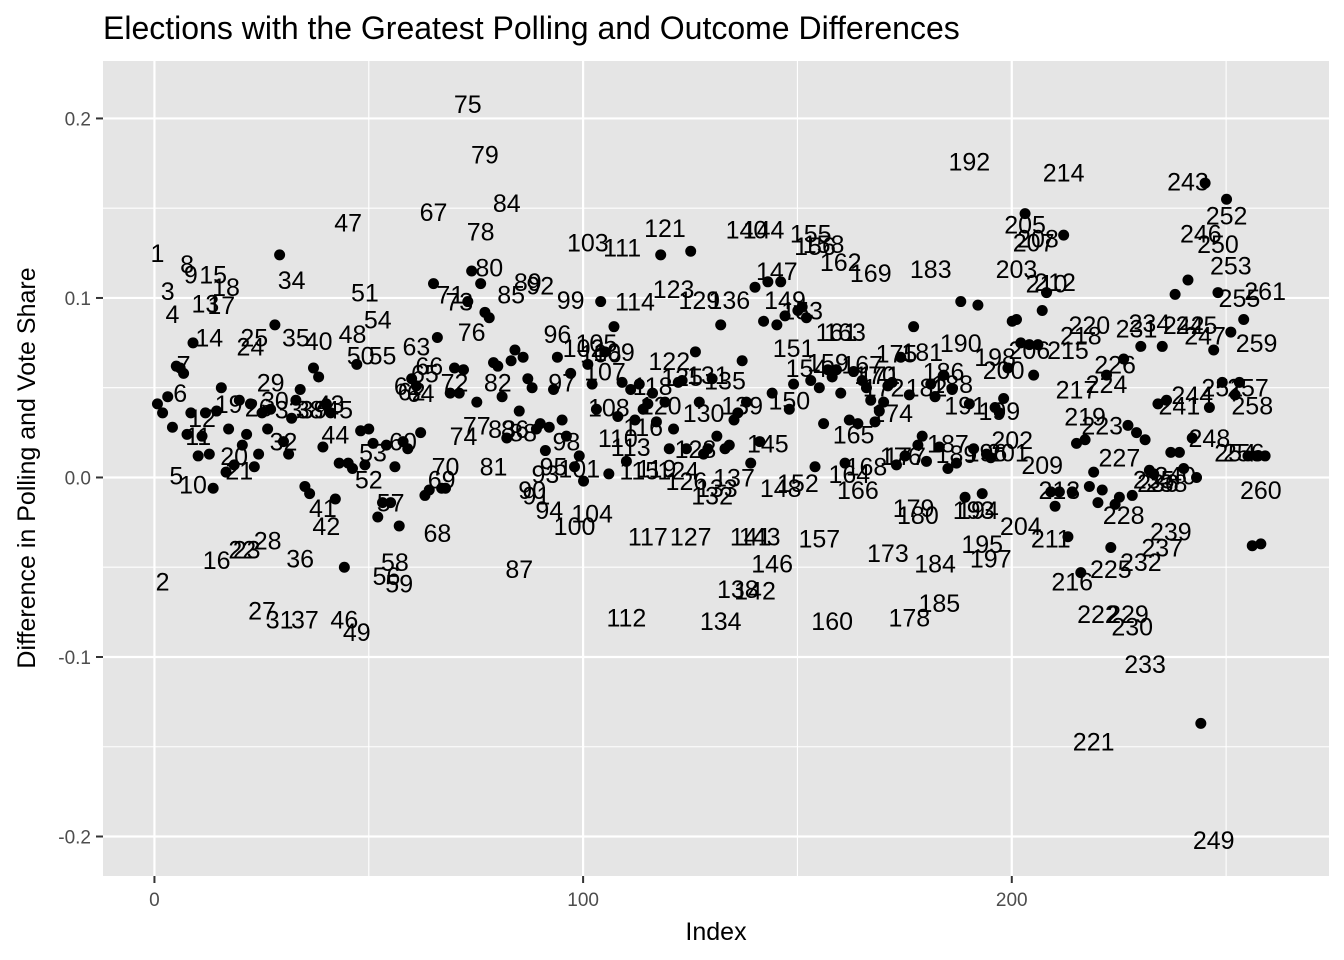  Describe the element at coordinates (187, 265) in the screenshot. I see `point-label: 8` at that location.